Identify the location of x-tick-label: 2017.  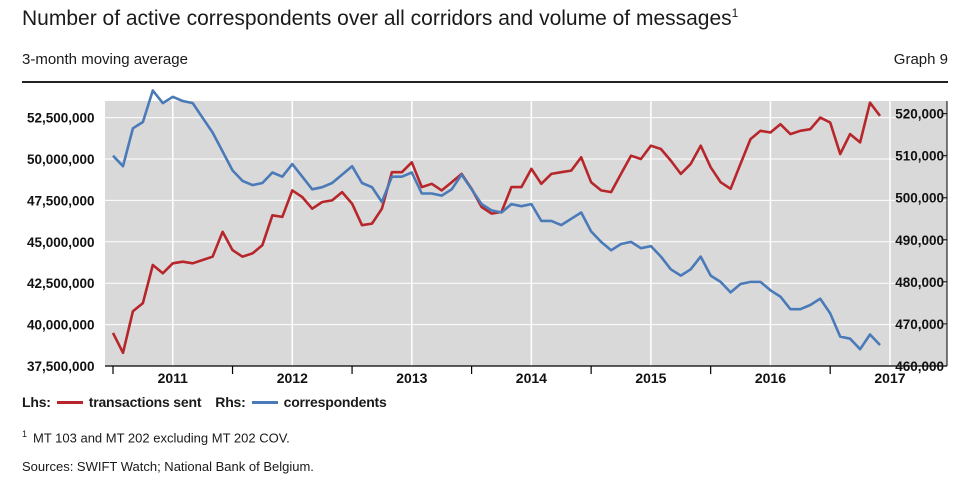
(889, 378).